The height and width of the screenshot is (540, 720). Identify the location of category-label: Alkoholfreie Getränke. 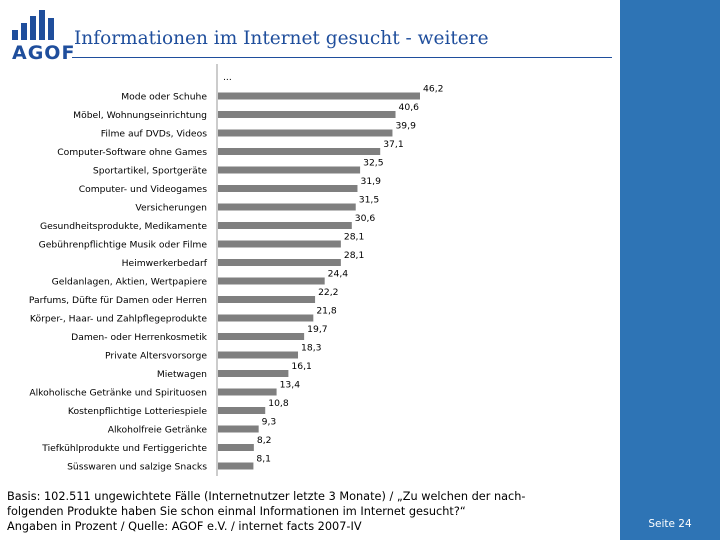
(158, 429).